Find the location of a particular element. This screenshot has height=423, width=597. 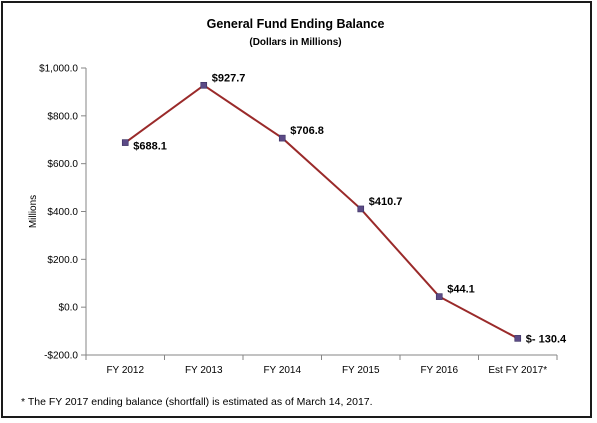

data-label: $688.1 is located at coordinates (150, 147).